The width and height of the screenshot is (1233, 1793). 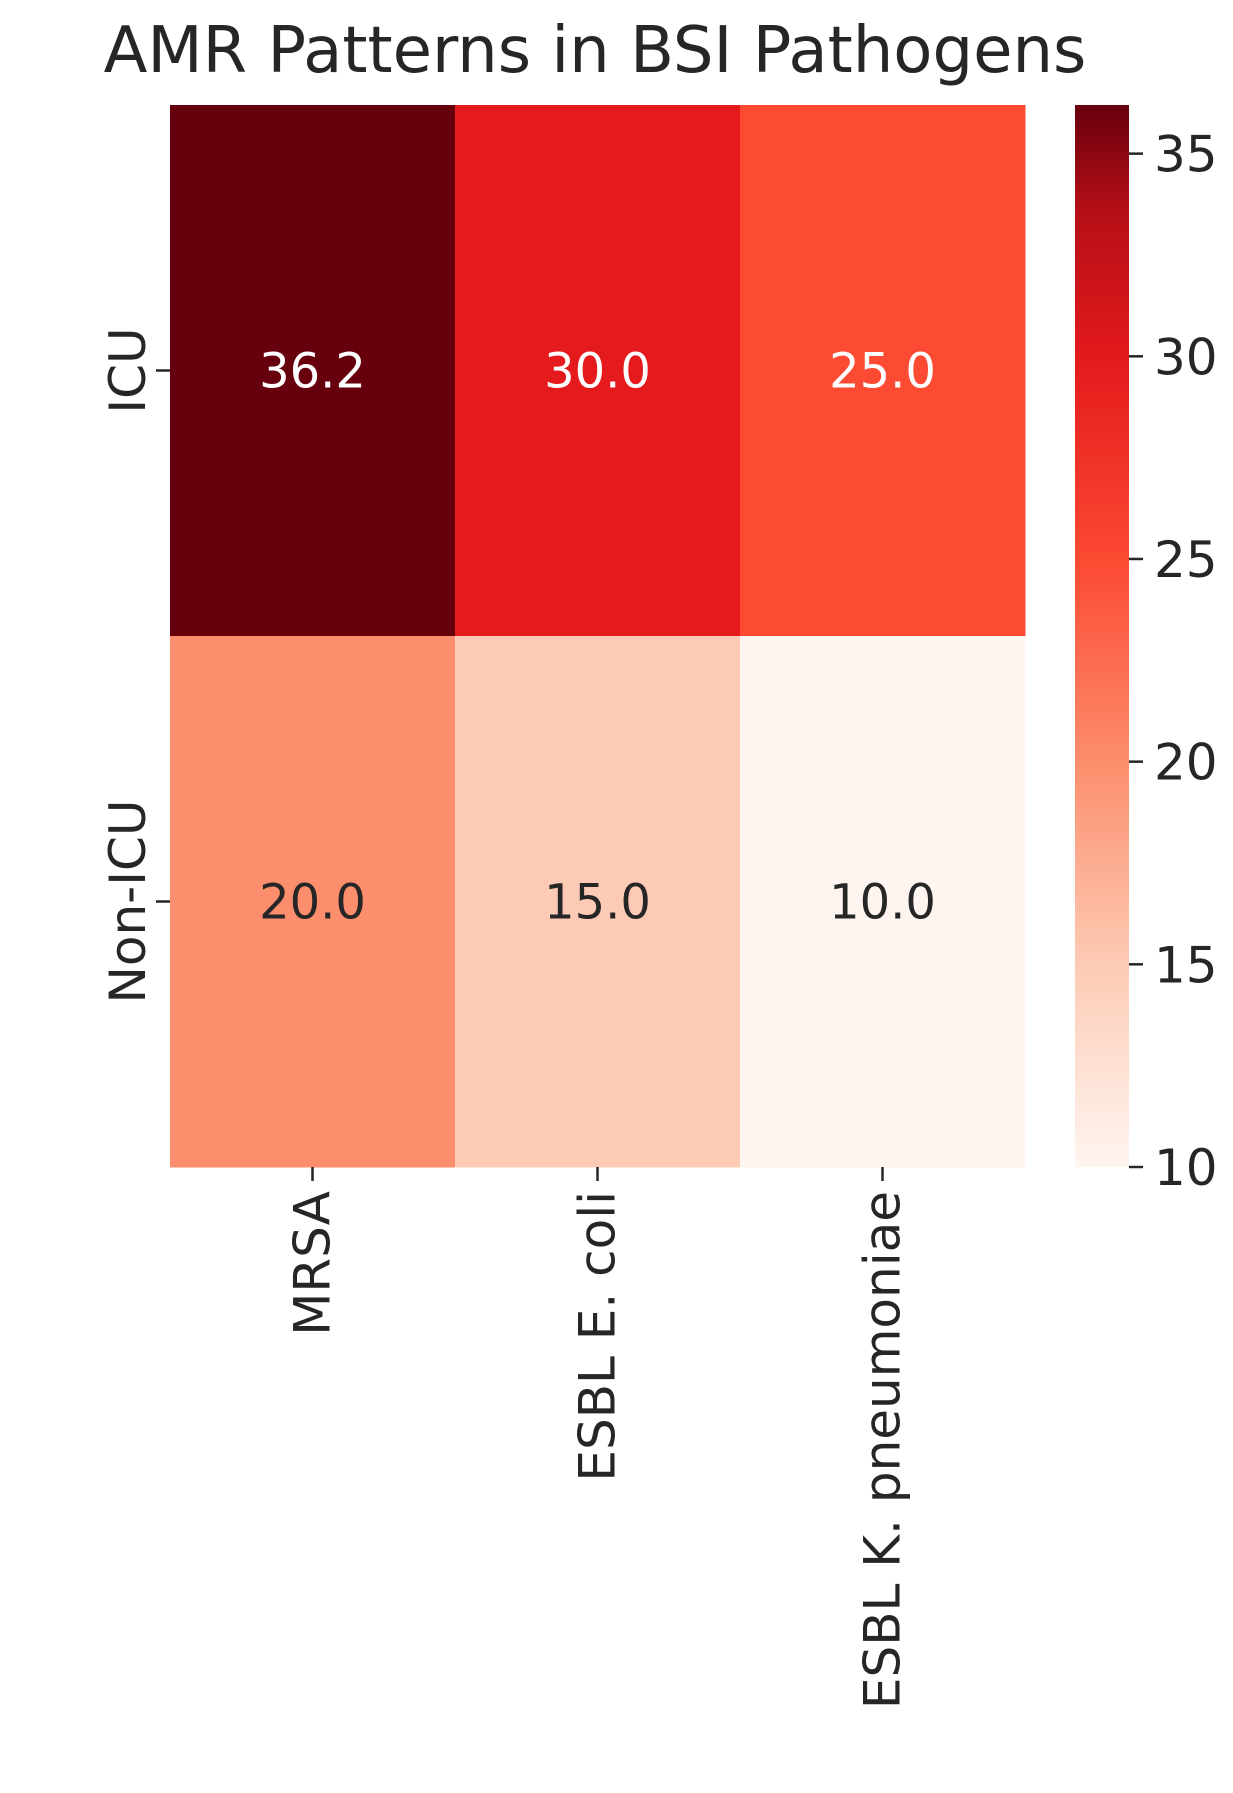 What do you see at coordinates (128, 902) in the screenshot?
I see `y-tick-label: Non-ICU` at bounding box center [128, 902].